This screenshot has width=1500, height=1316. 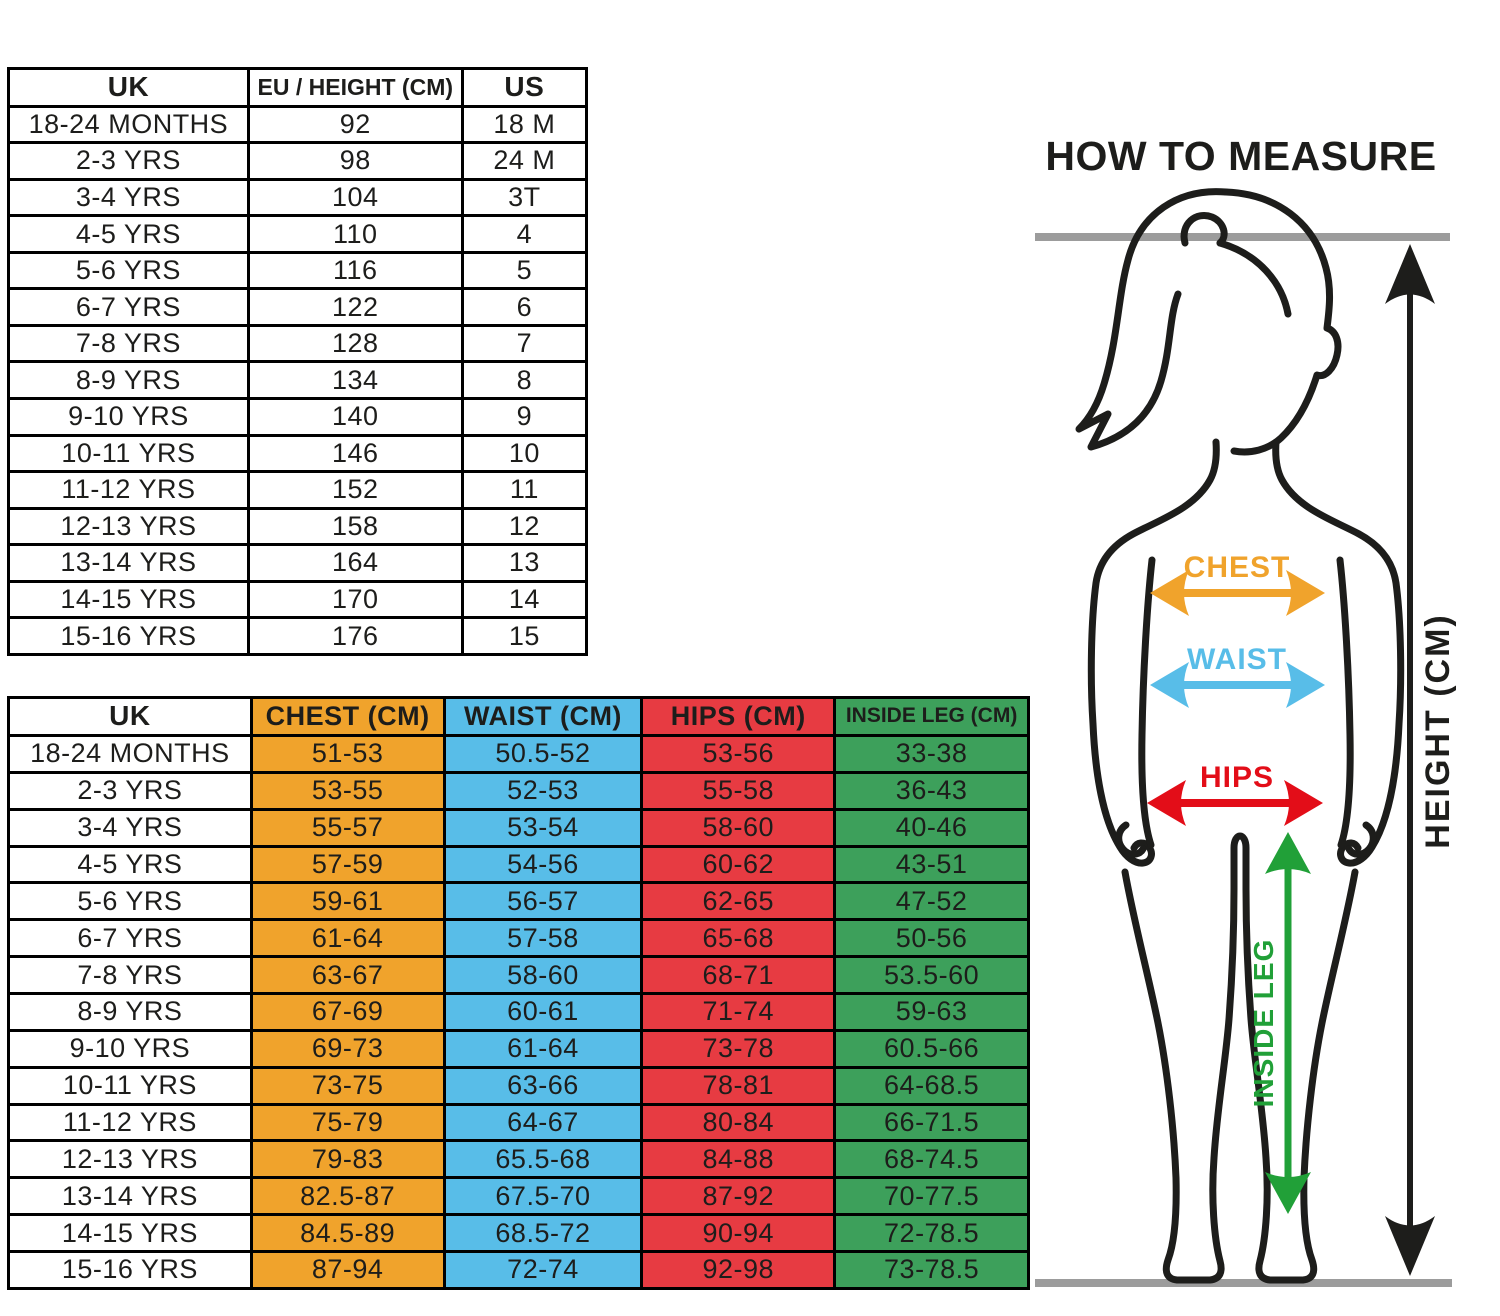 What do you see at coordinates (347, 753) in the screenshot?
I see `table-cell: 51-53` at bounding box center [347, 753].